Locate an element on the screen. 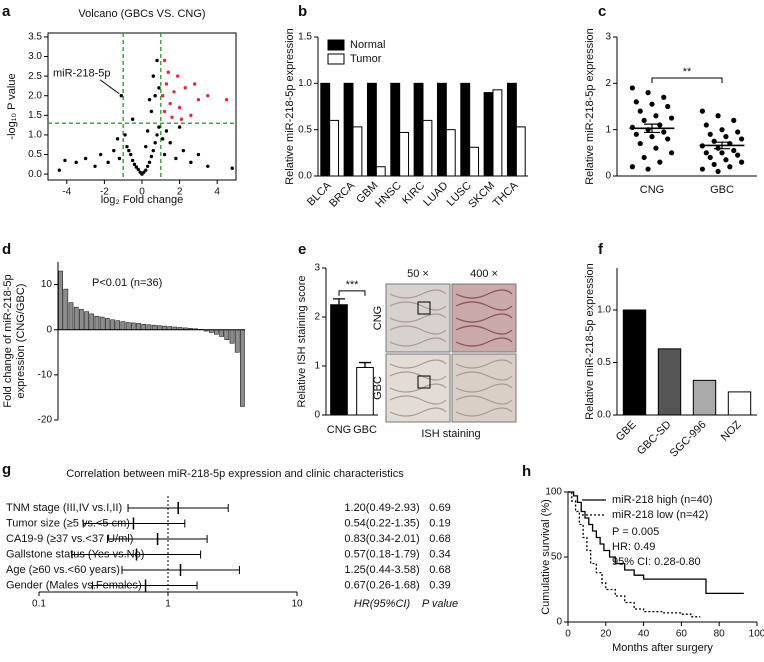  y-tick-label: 3.0 is located at coordinates (35, 56).